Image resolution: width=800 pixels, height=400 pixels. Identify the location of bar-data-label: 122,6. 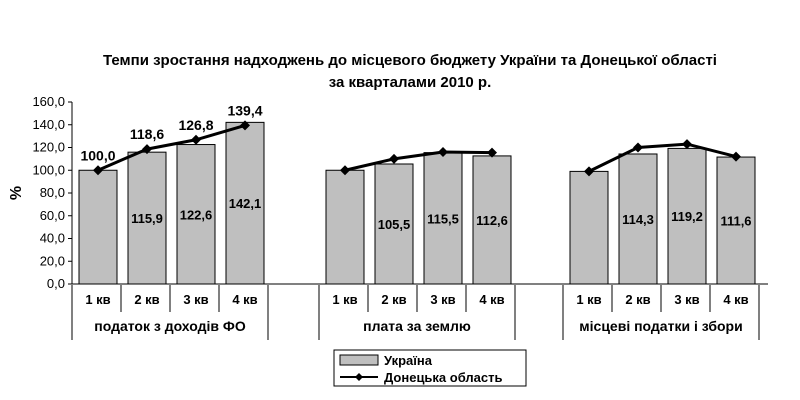
(196, 214).